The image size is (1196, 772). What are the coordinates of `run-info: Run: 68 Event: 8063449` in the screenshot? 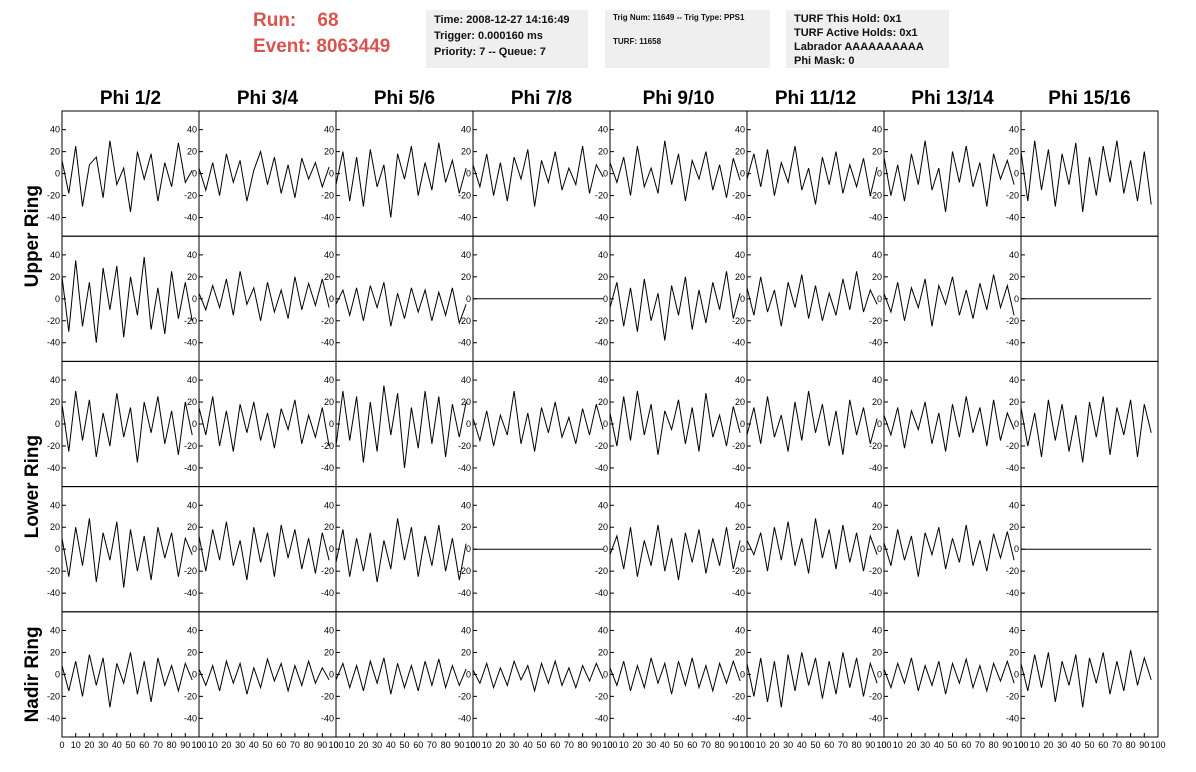 It's located at (321, 34).